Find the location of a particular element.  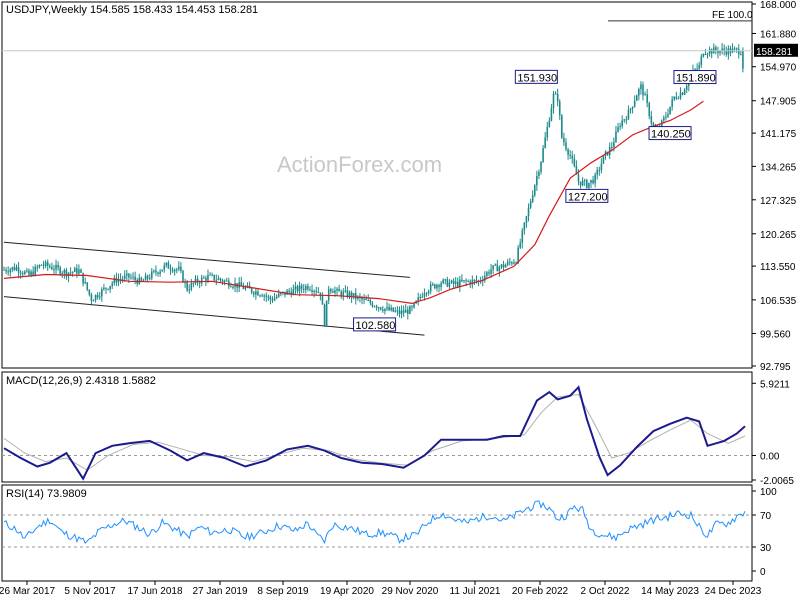

macd-tick-label: -2.0065 is located at coordinates (777, 481).